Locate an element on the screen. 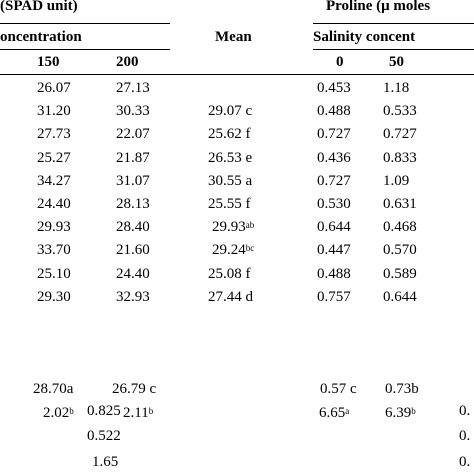  cell-c200: 30.33 is located at coordinates (133, 111).